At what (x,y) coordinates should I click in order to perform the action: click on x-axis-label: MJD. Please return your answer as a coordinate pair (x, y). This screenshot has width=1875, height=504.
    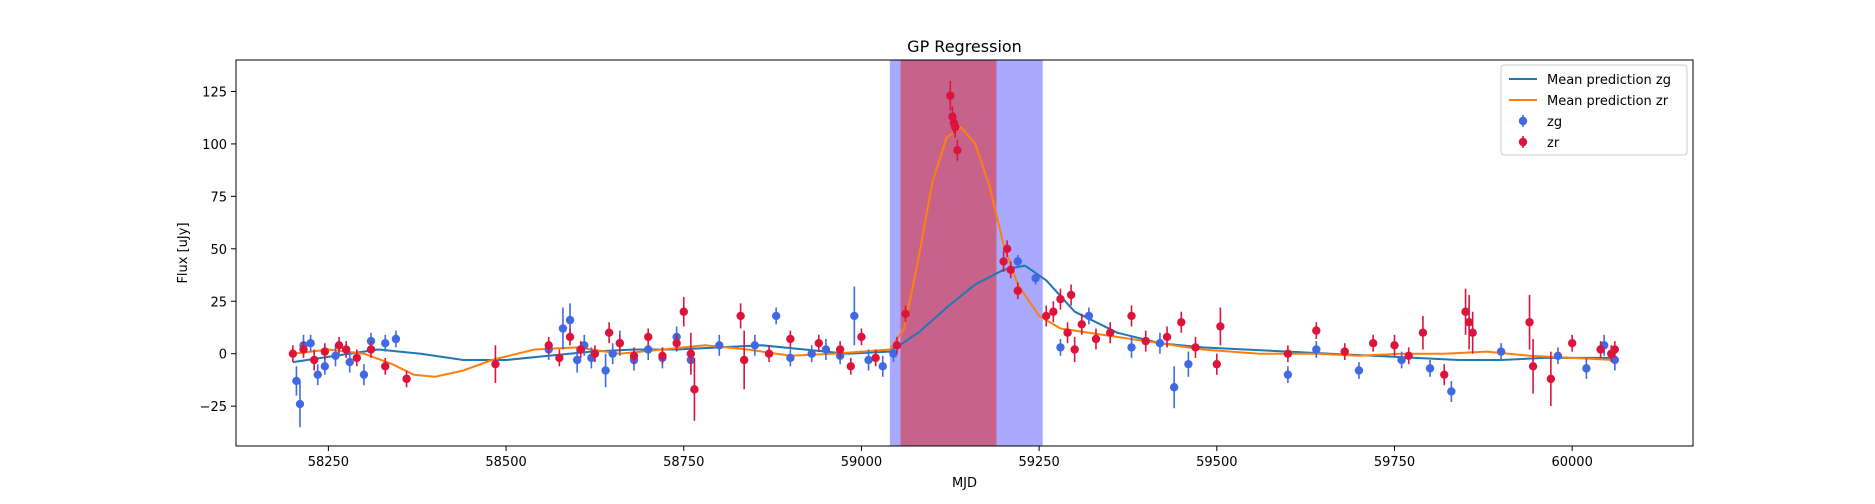
    Looking at the image, I should click on (964, 483).